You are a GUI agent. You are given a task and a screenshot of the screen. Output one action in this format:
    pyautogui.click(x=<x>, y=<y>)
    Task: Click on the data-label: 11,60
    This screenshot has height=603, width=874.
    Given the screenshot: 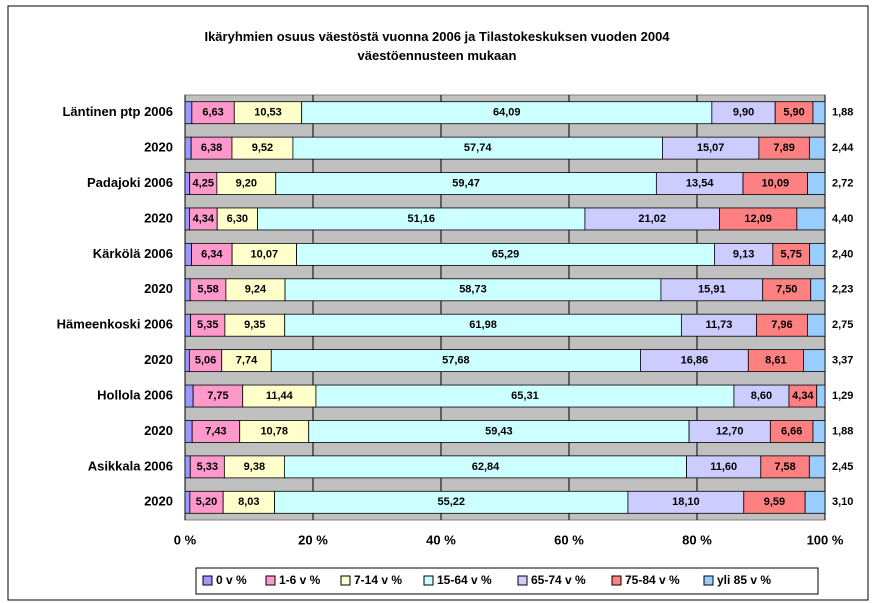 What is the action you would take?
    pyautogui.click(x=723, y=467)
    